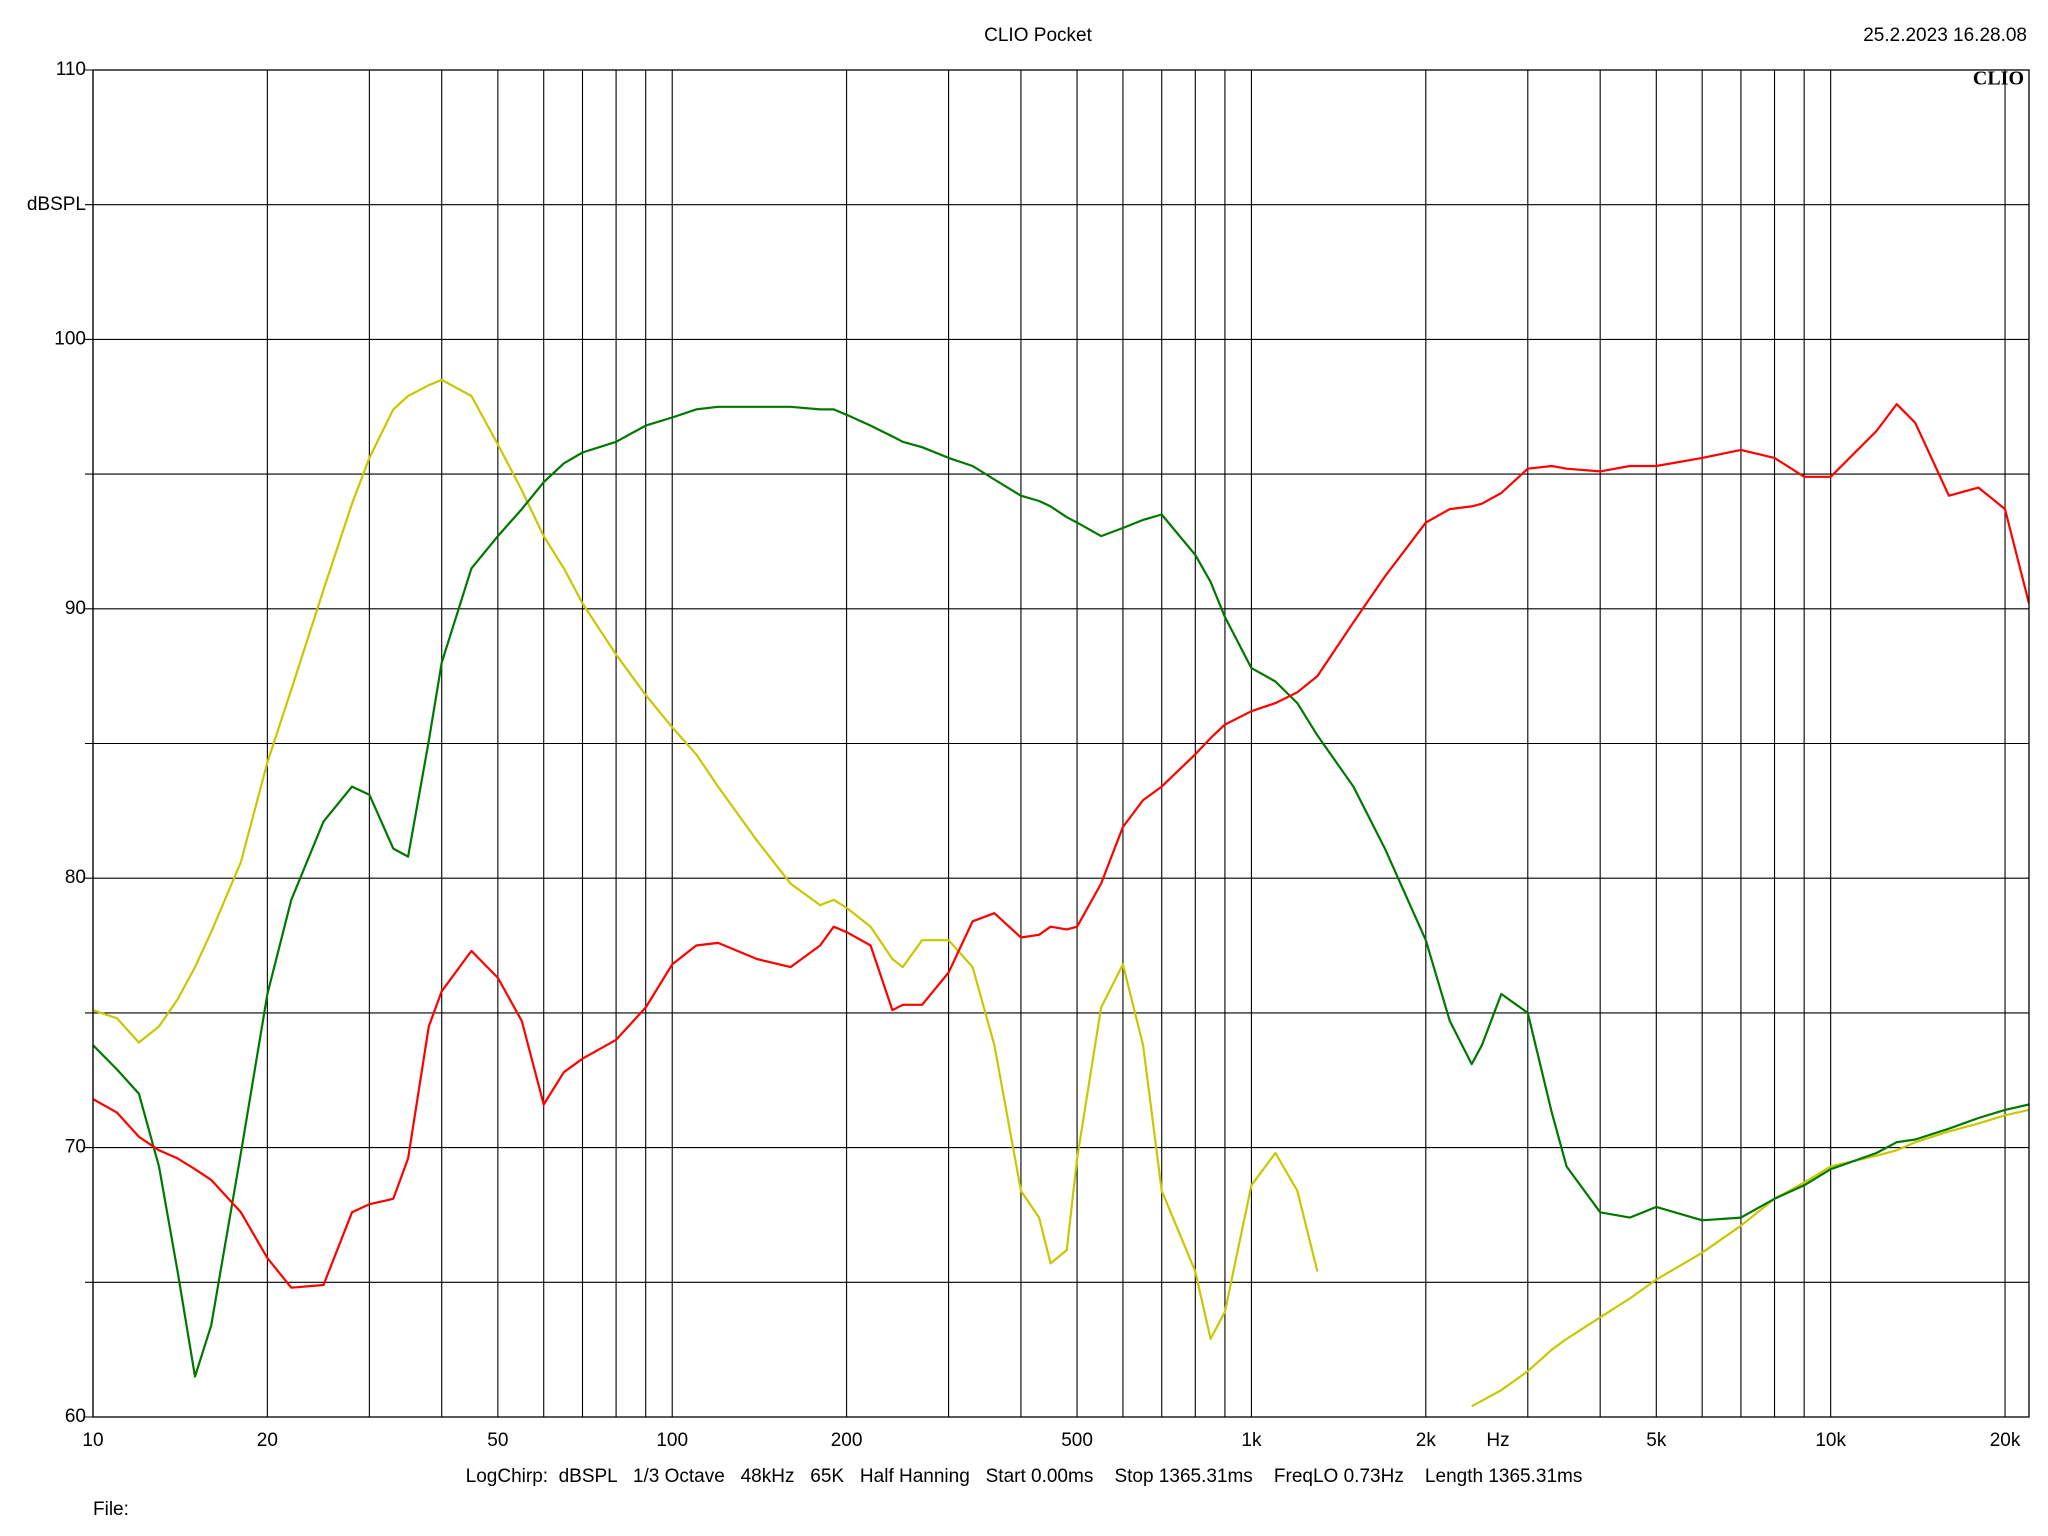 This screenshot has width=2048, height=1536. What do you see at coordinates (2005, 1440) in the screenshot?
I see `x-tick-label: 20k` at bounding box center [2005, 1440].